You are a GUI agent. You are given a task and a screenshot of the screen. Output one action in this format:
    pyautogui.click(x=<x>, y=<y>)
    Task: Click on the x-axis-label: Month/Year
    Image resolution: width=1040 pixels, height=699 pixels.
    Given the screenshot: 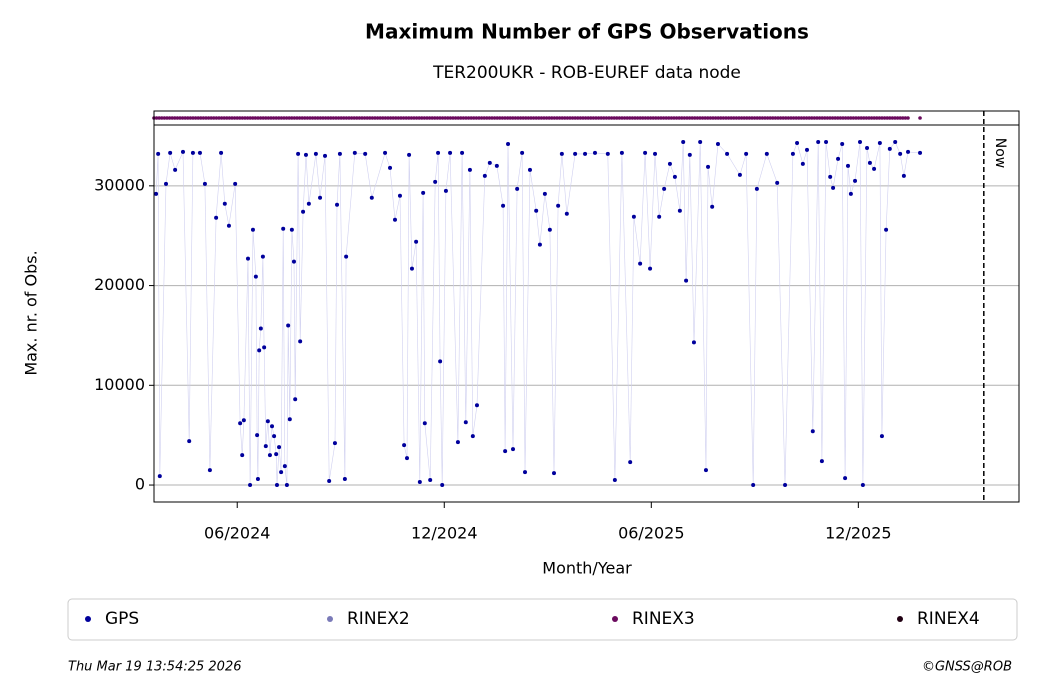 What is the action you would take?
    pyautogui.click(x=587, y=568)
    